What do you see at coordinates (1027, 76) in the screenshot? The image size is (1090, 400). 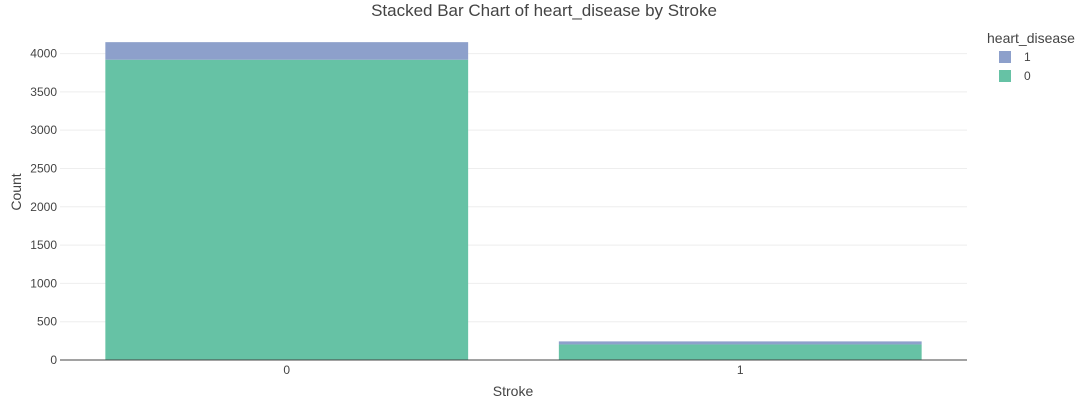 I see `legend-label-0: 0` at bounding box center [1027, 76].